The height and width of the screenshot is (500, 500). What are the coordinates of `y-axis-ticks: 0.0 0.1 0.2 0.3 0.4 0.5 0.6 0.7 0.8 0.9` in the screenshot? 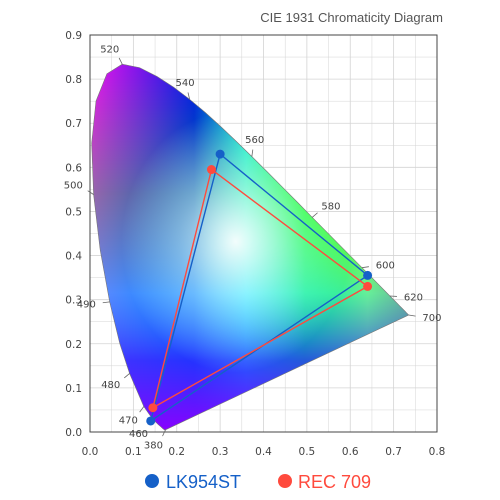 It's located at (73, 234).